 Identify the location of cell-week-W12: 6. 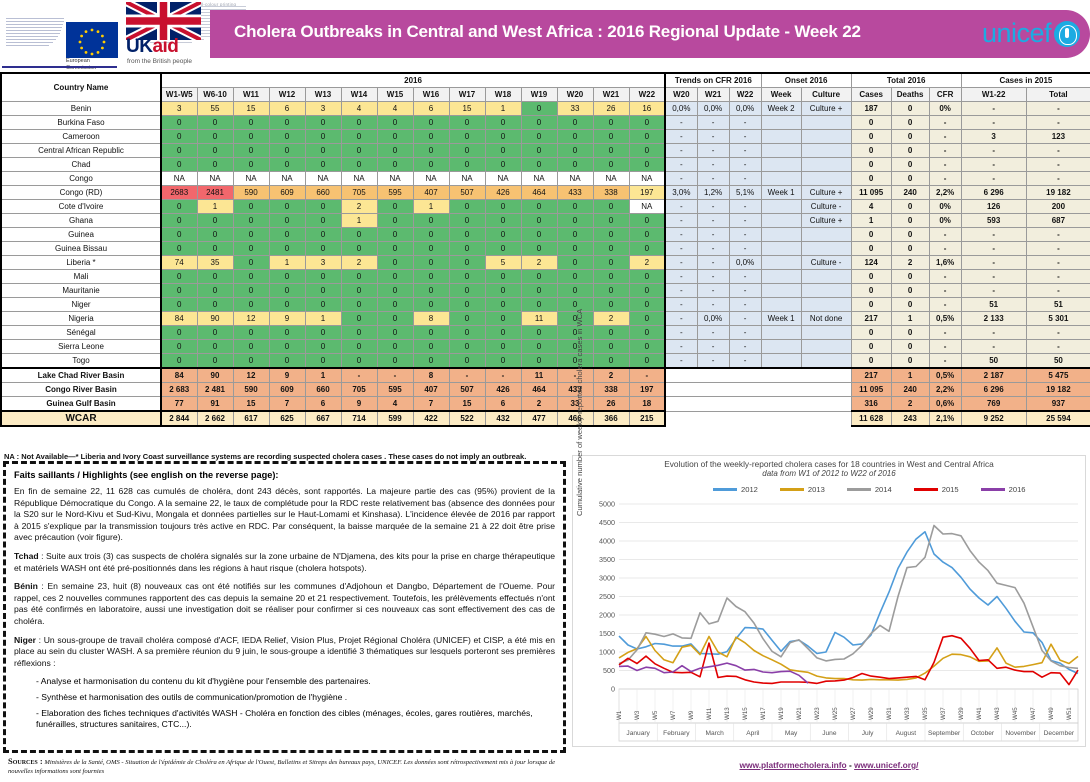
(287, 108).